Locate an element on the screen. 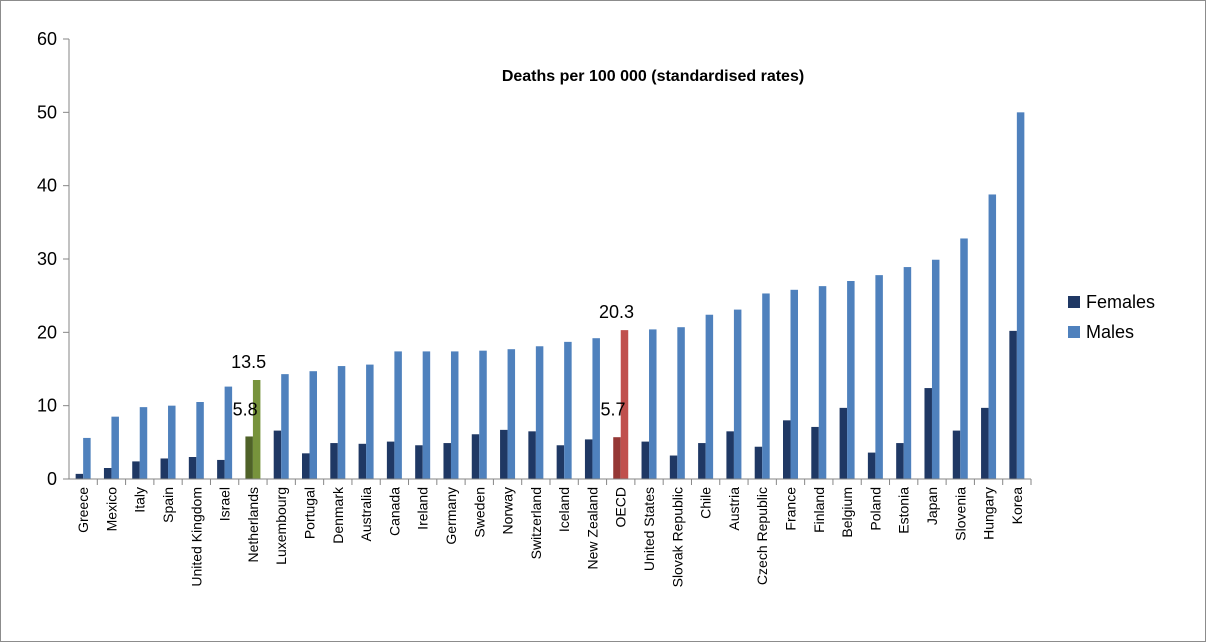  x-tick-label: Denmark is located at coordinates (338, 515).